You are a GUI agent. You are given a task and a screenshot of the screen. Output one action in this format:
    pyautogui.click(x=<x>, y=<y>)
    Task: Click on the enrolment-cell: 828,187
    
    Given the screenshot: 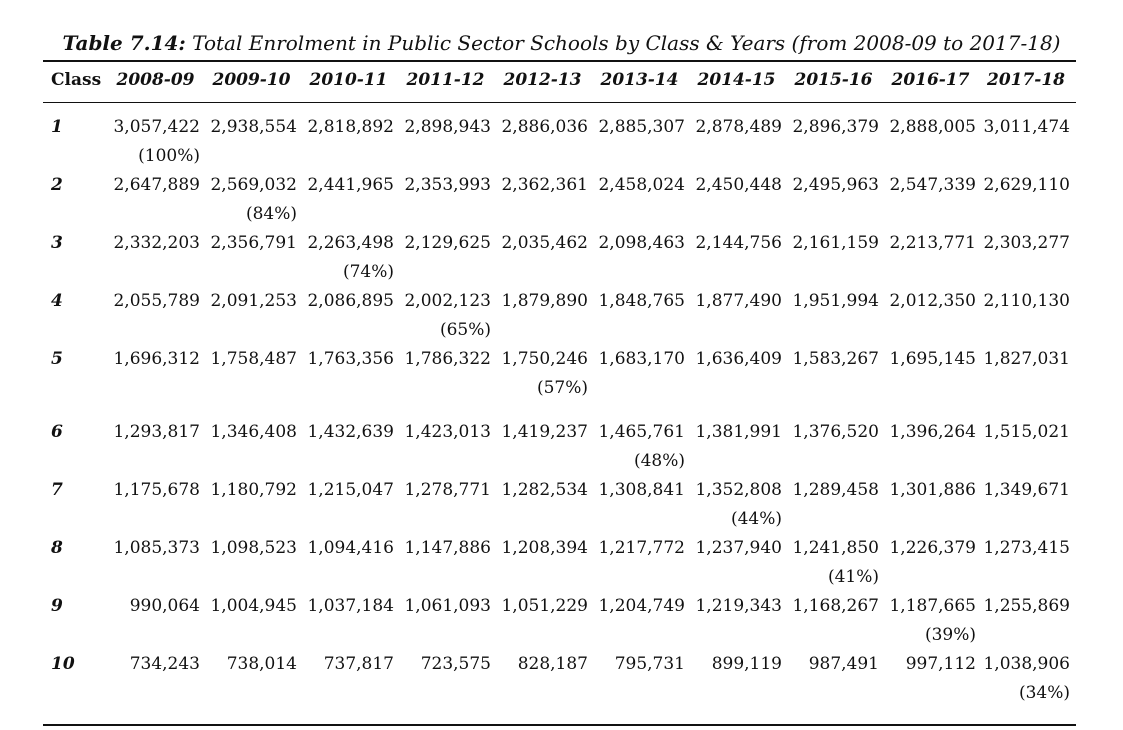 What is the action you would take?
    pyautogui.click(x=545, y=679)
    